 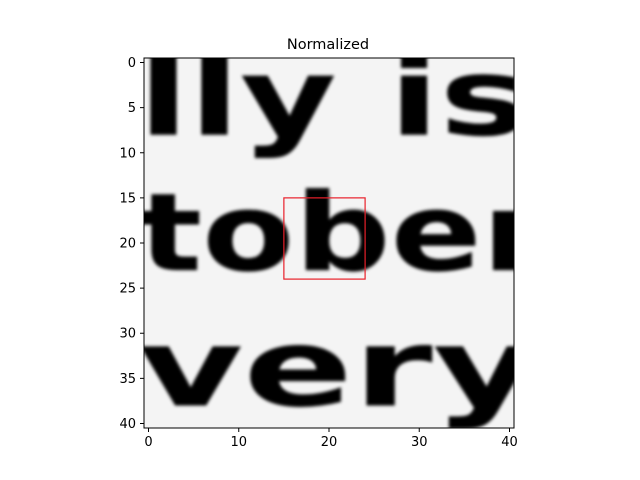 What do you see at coordinates (127, 153) in the screenshot?
I see `y-tick-label: 10` at bounding box center [127, 153].